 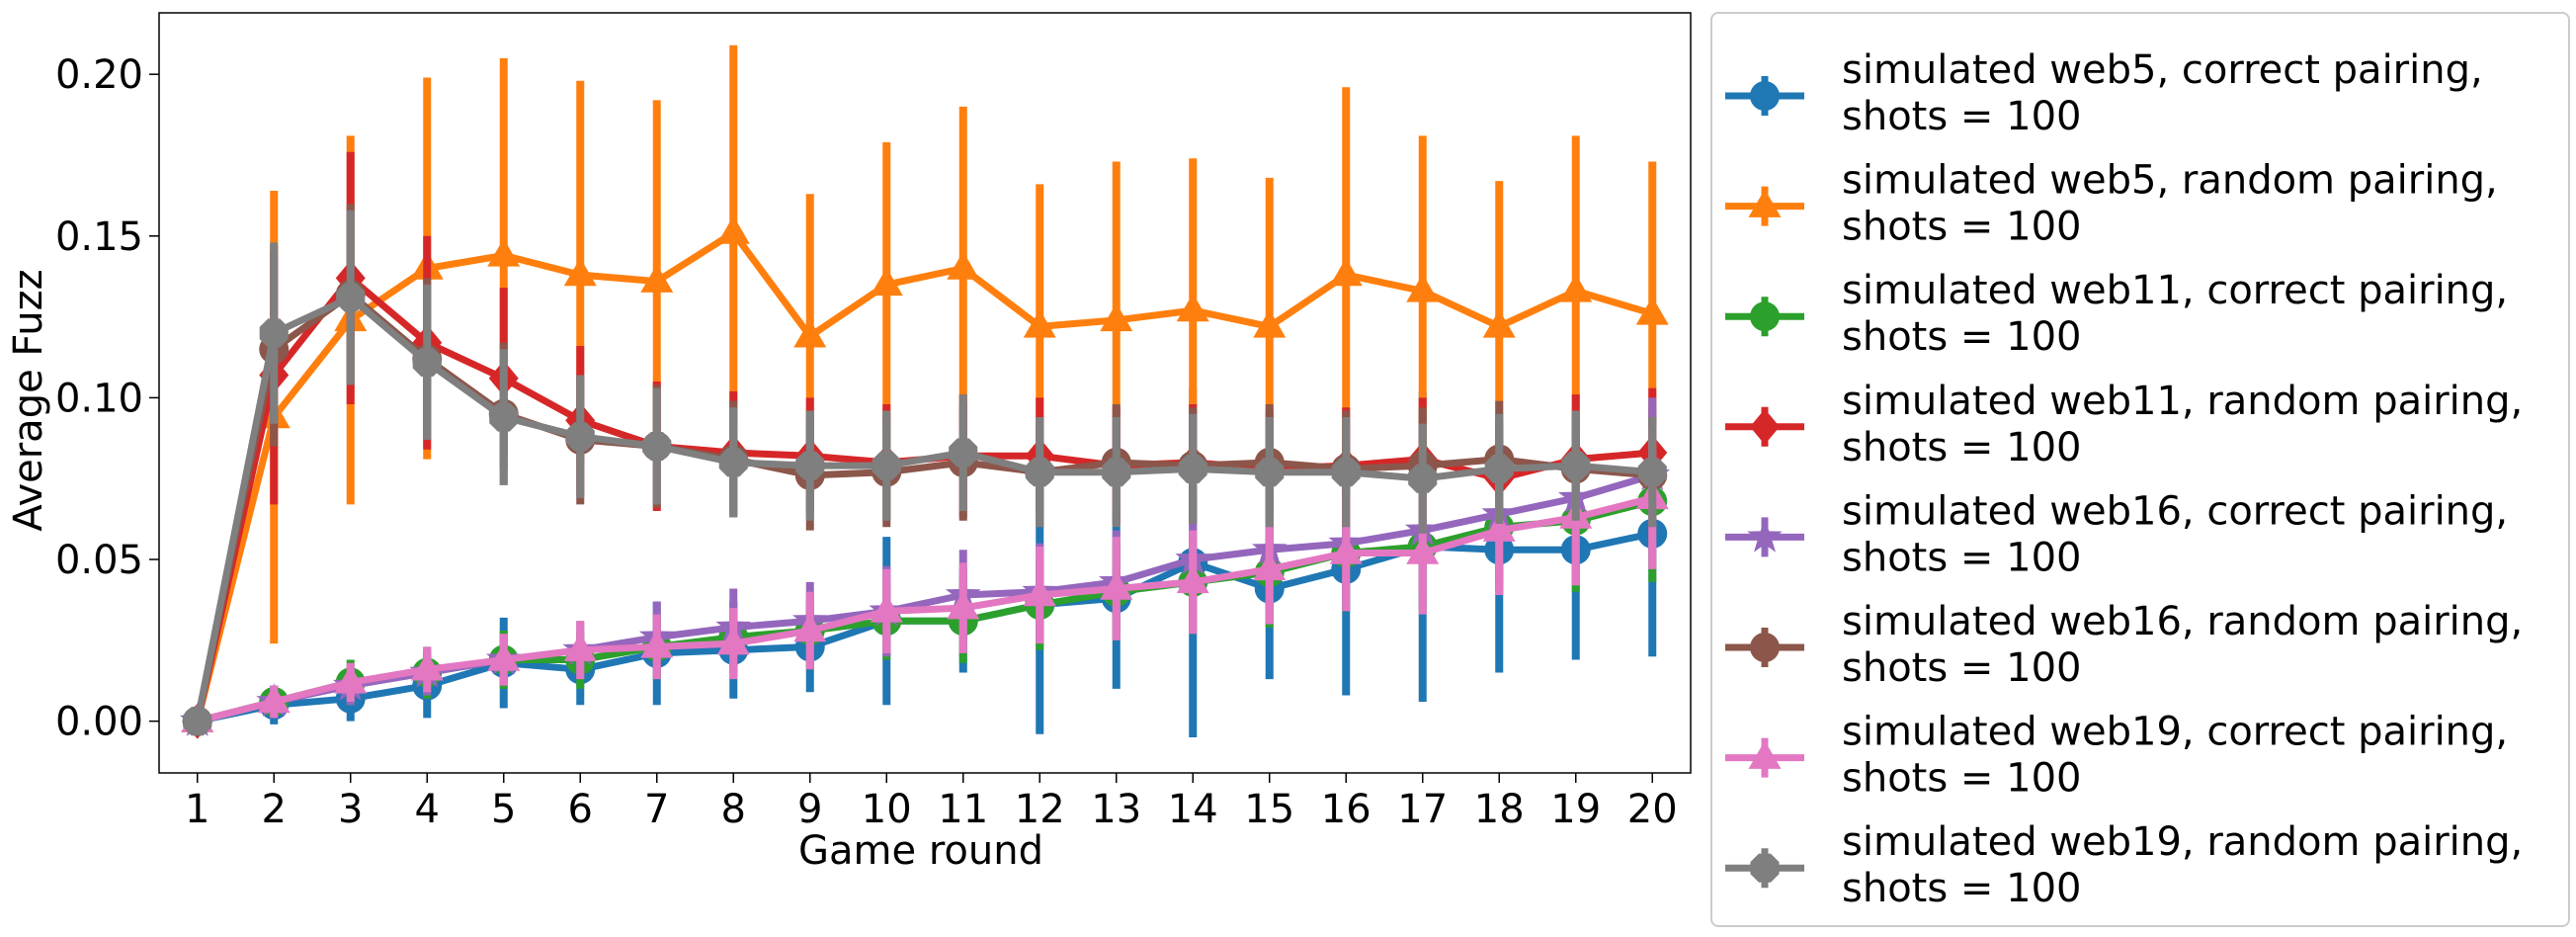 What do you see at coordinates (2175, 511) in the screenshot?
I see `legend-label: simulated web16, correct pairing,` at bounding box center [2175, 511].